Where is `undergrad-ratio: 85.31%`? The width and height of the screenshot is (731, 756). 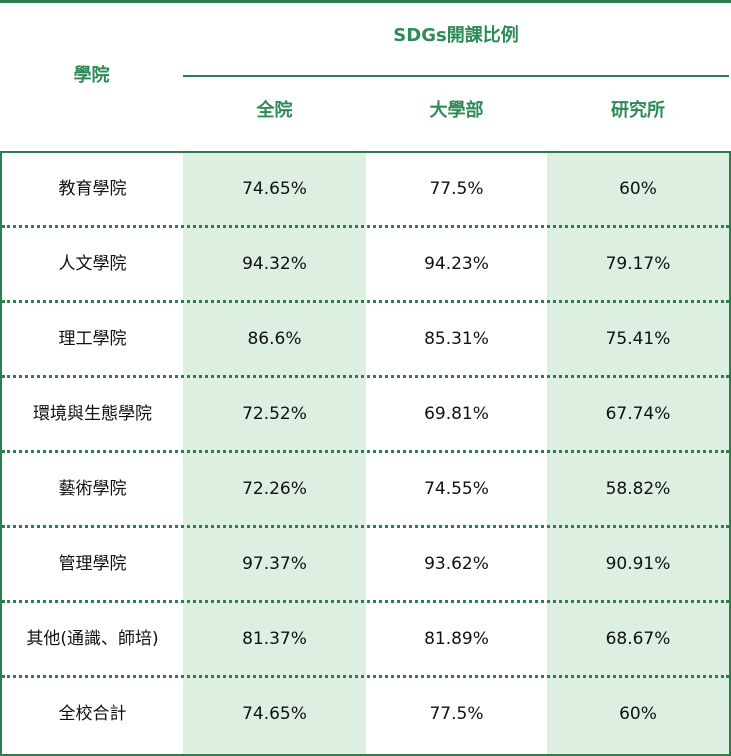 undergrad-ratio: 85.31% is located at coordinates (456, 339).